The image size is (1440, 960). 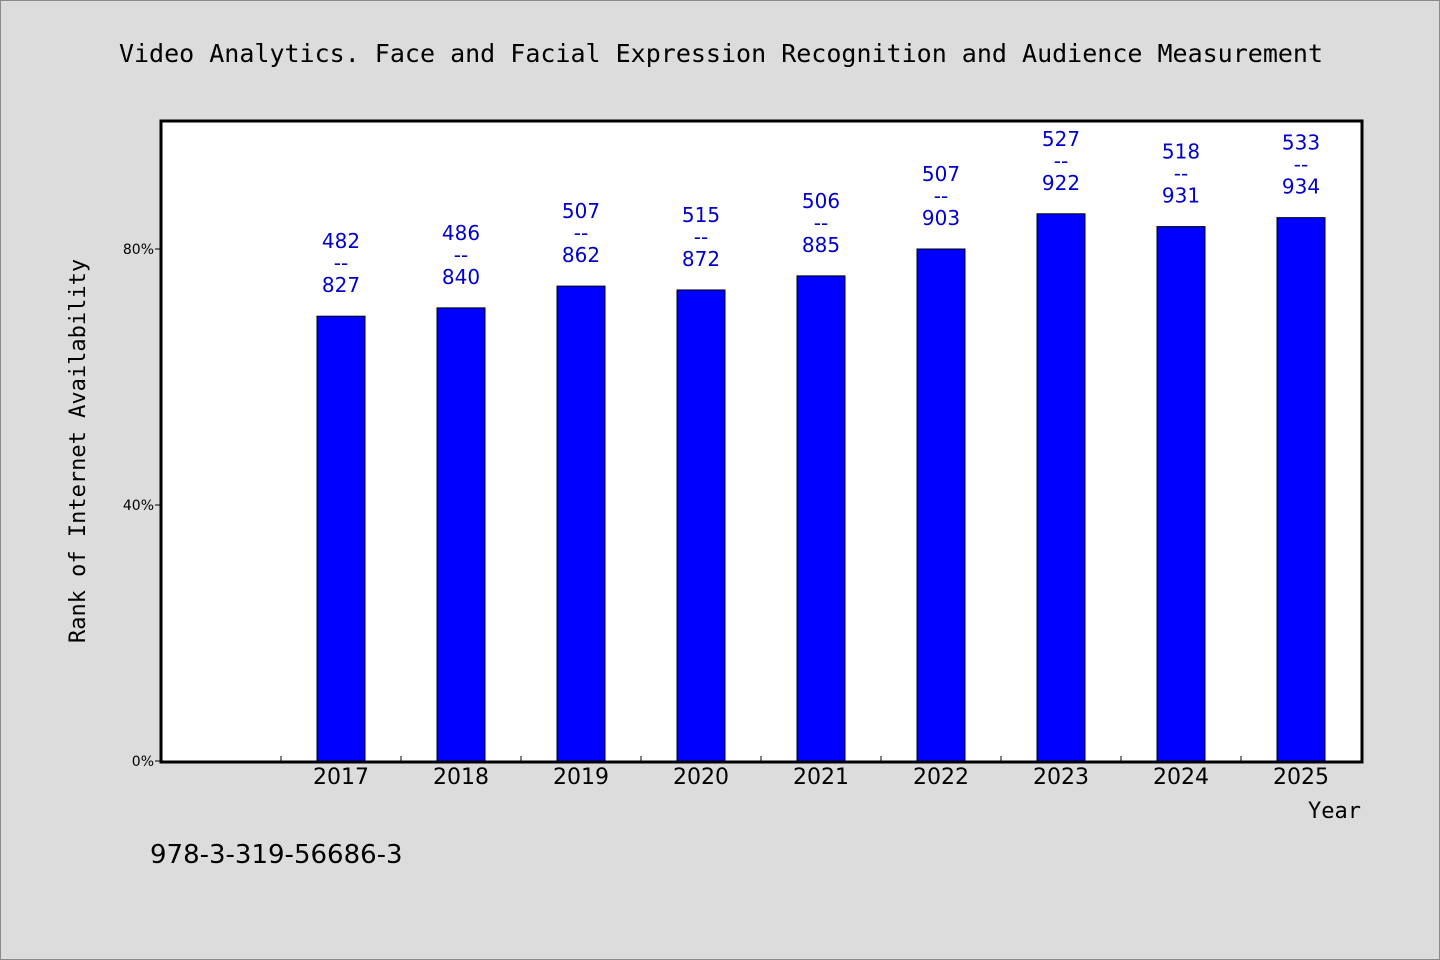 What do you see at coordinates (821, 777) in the screenshot?
I see `x-tick-label: 2021` at bounding box center [821, 777].